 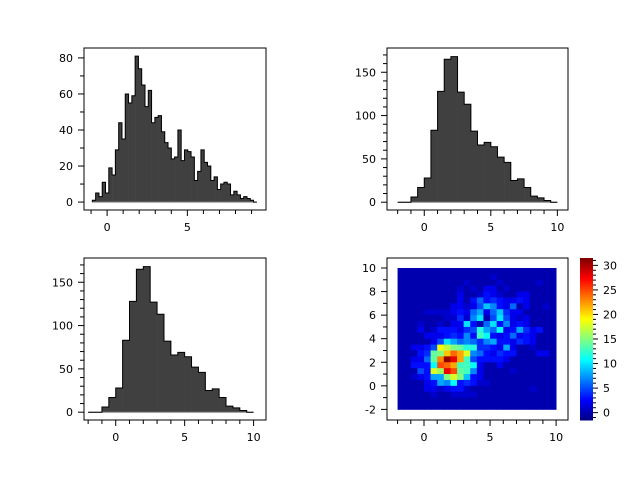 I want to click on subplot-1: 0 5 0 20 40 60 80, so click(x=163, y=140).